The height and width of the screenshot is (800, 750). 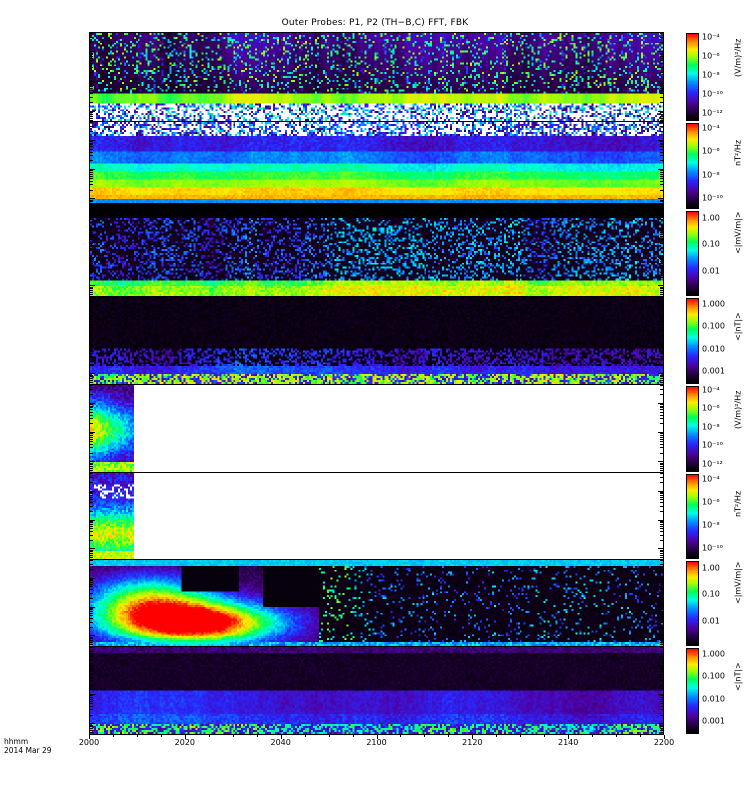 I want to click on heatmap-thb-fbk-scm1, so click(x=376, y=340).